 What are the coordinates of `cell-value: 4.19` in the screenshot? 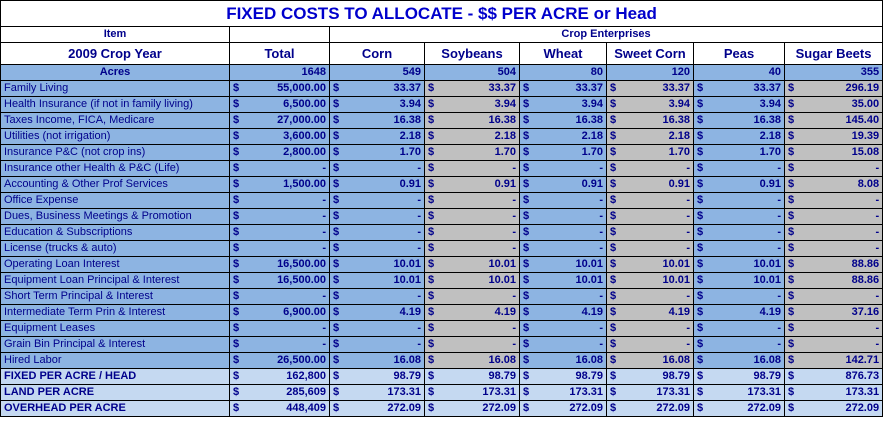 It's located at (770, 312).